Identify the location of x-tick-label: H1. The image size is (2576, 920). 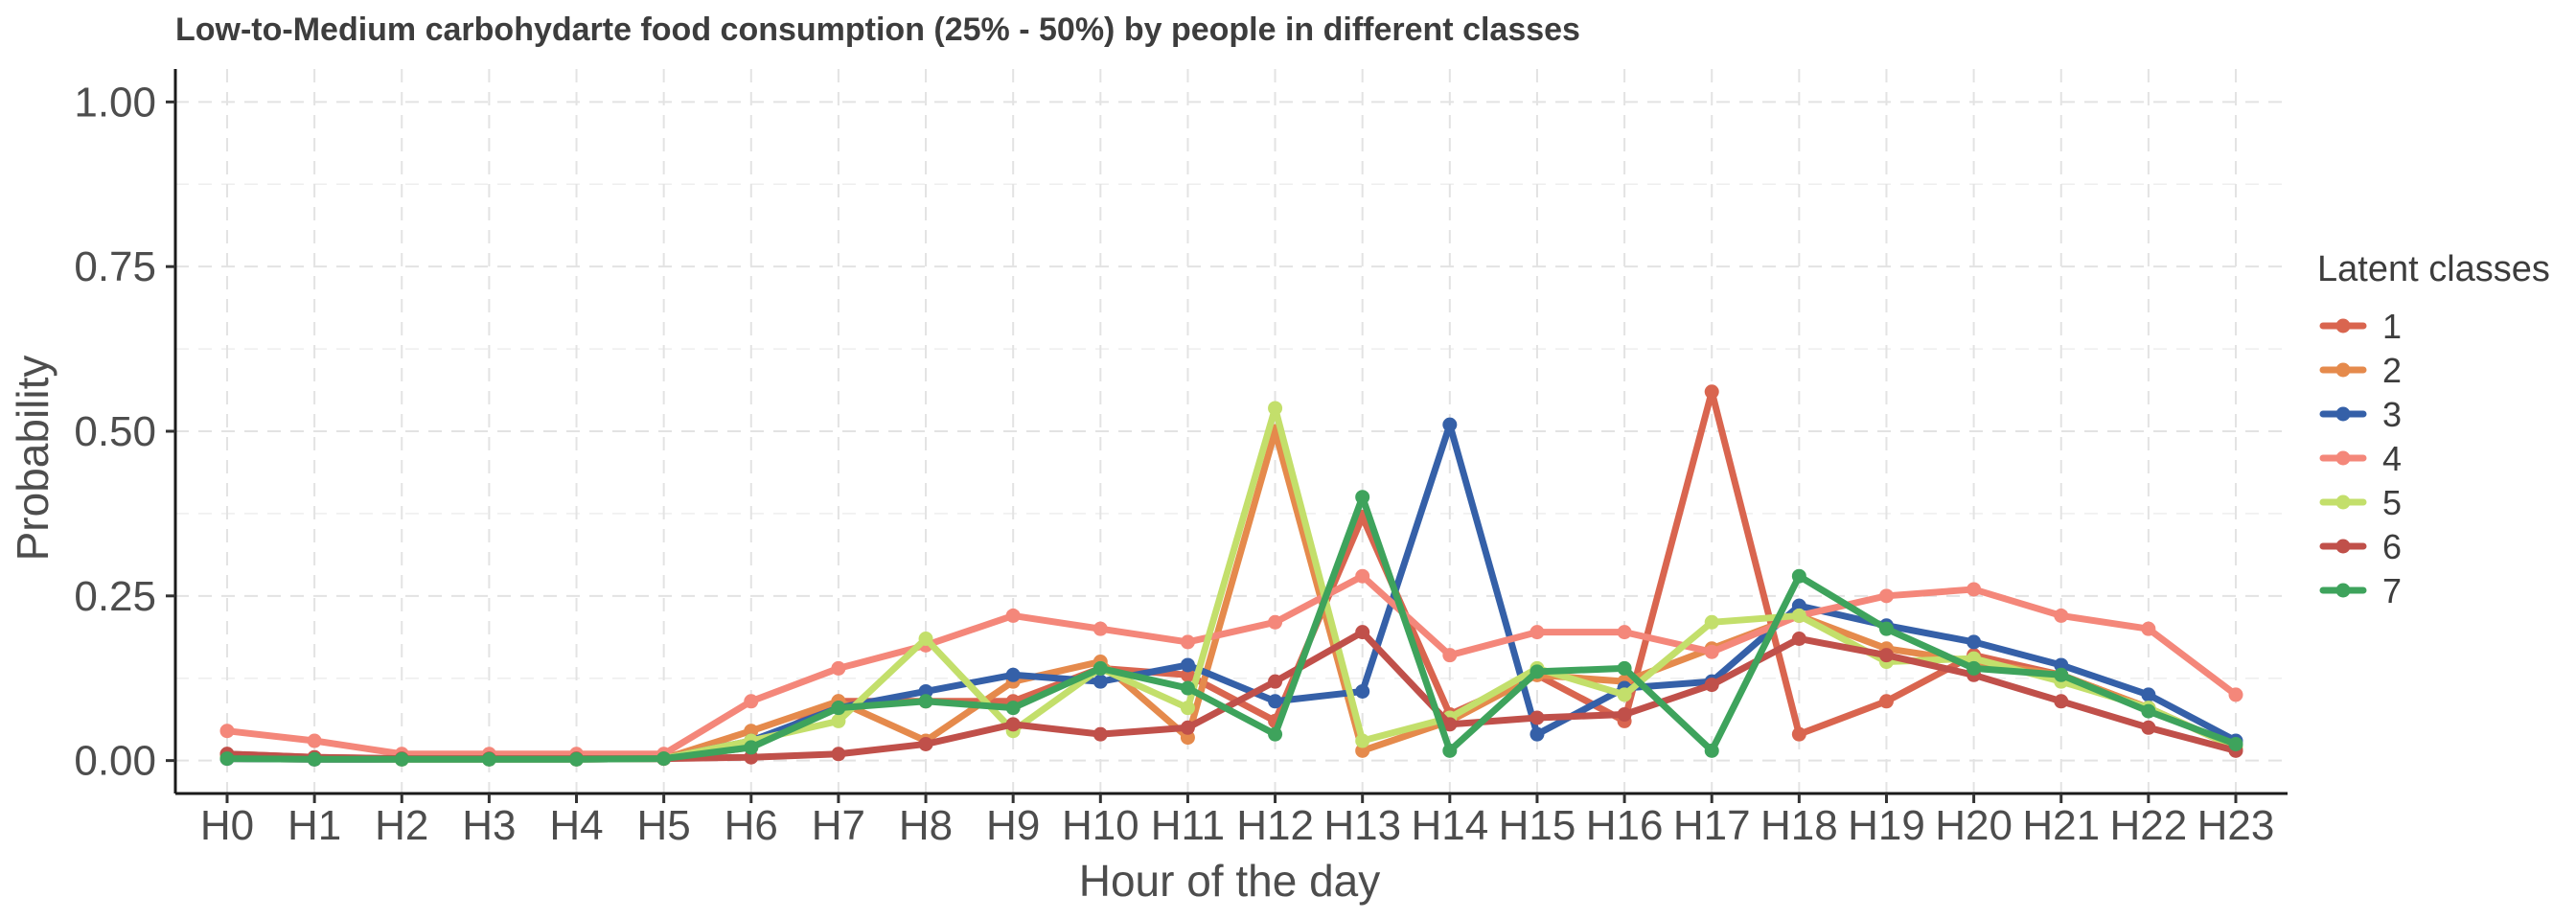
(314, 825).